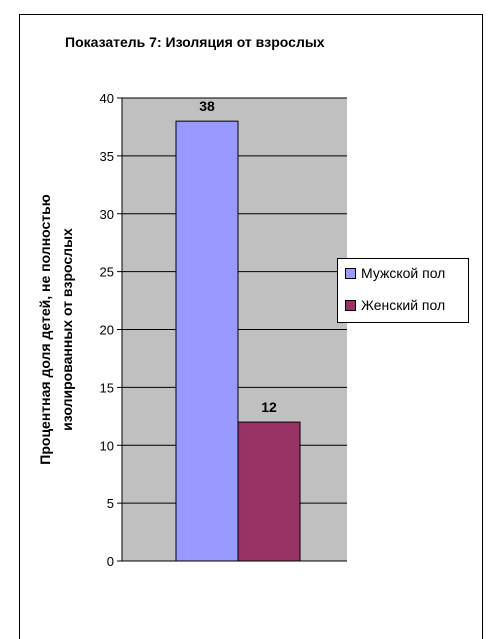 Image resolution: width=500 pixels, height=639 pixels. Describe the element at coordinates (45, 329) in the screenshot. I see `y-axis-label-line1: Процентная доля детей, не полностью` at that location.